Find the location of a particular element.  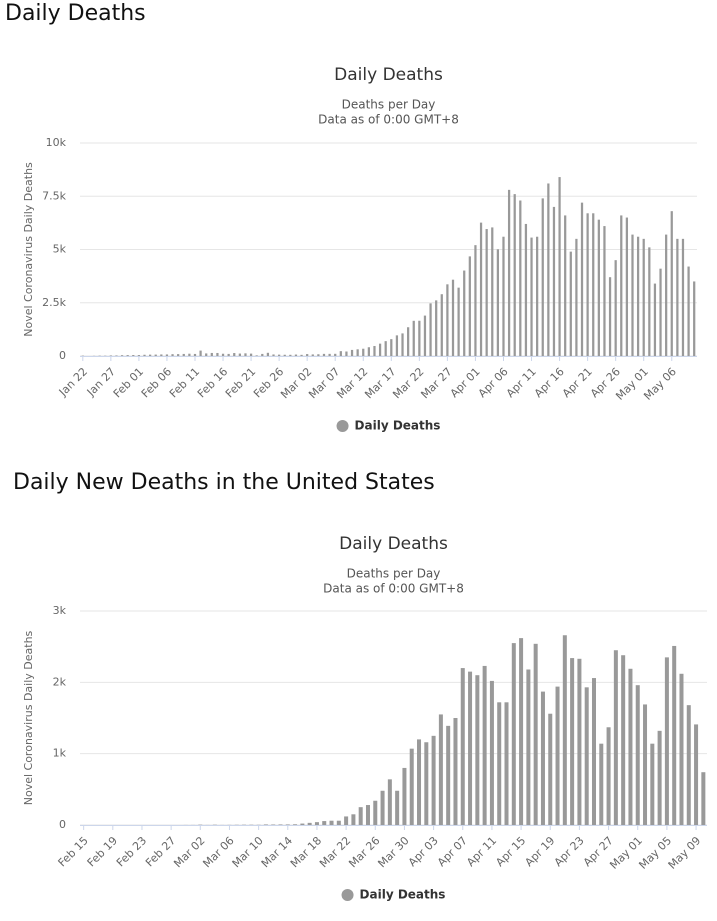

x-tick-label: Mar 22 is located at coordinates (335, 852).